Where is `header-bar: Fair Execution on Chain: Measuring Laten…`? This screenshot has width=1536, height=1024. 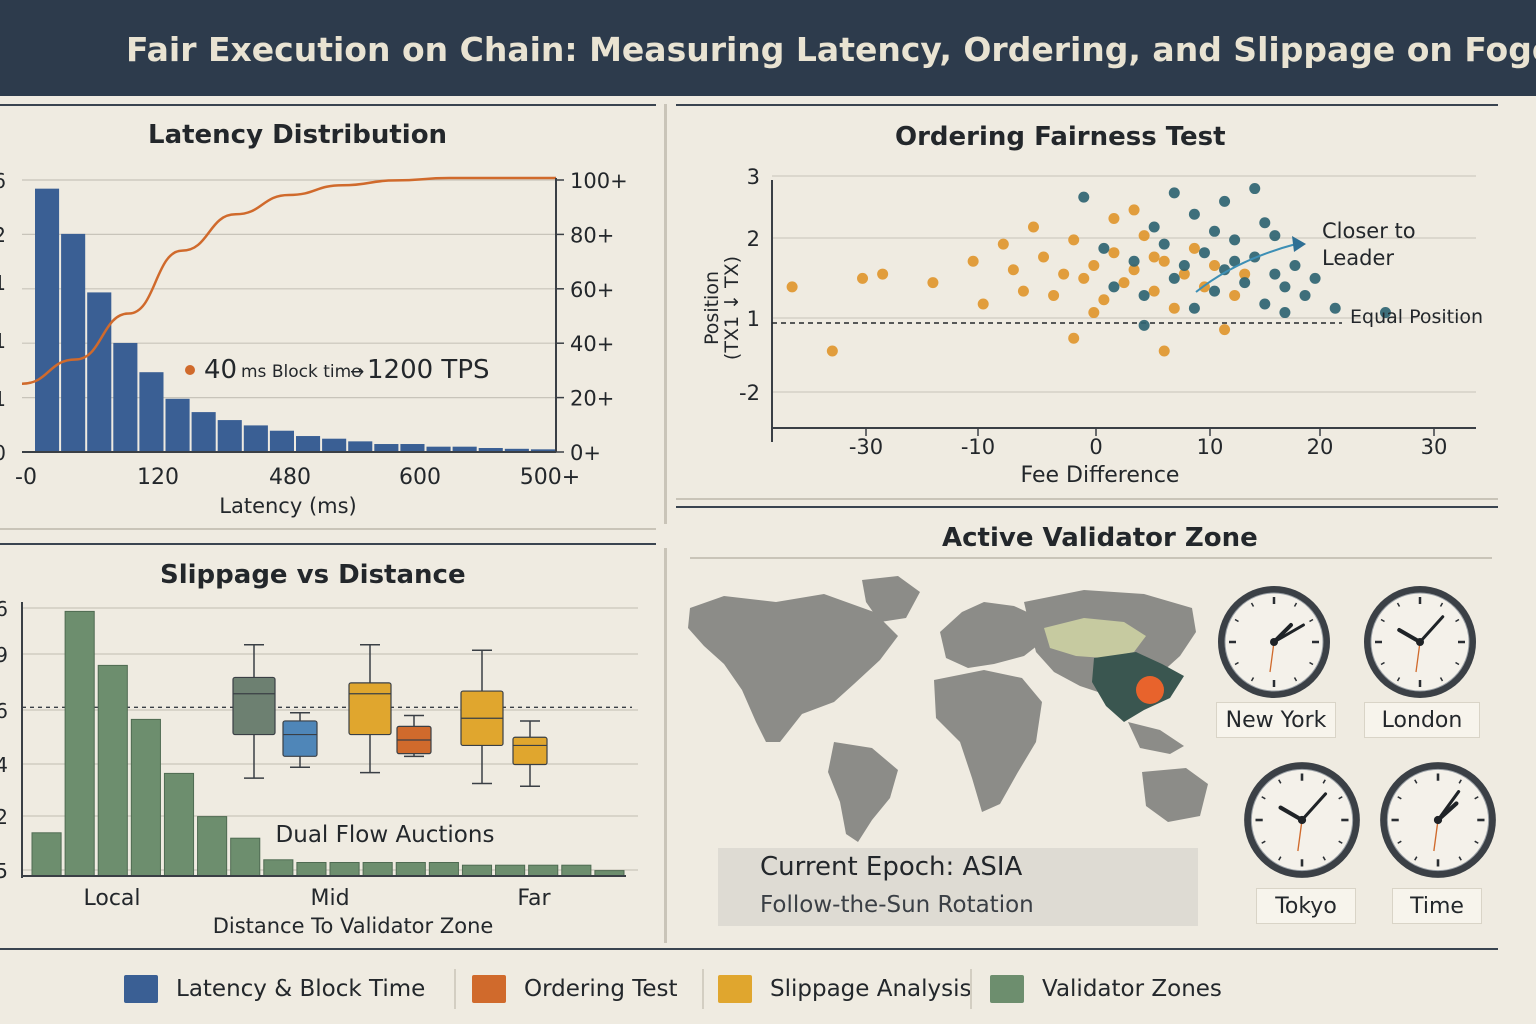 header-bar: Fair Execution on Chain: Measuring Laten… is located at coordinates (768, 48).